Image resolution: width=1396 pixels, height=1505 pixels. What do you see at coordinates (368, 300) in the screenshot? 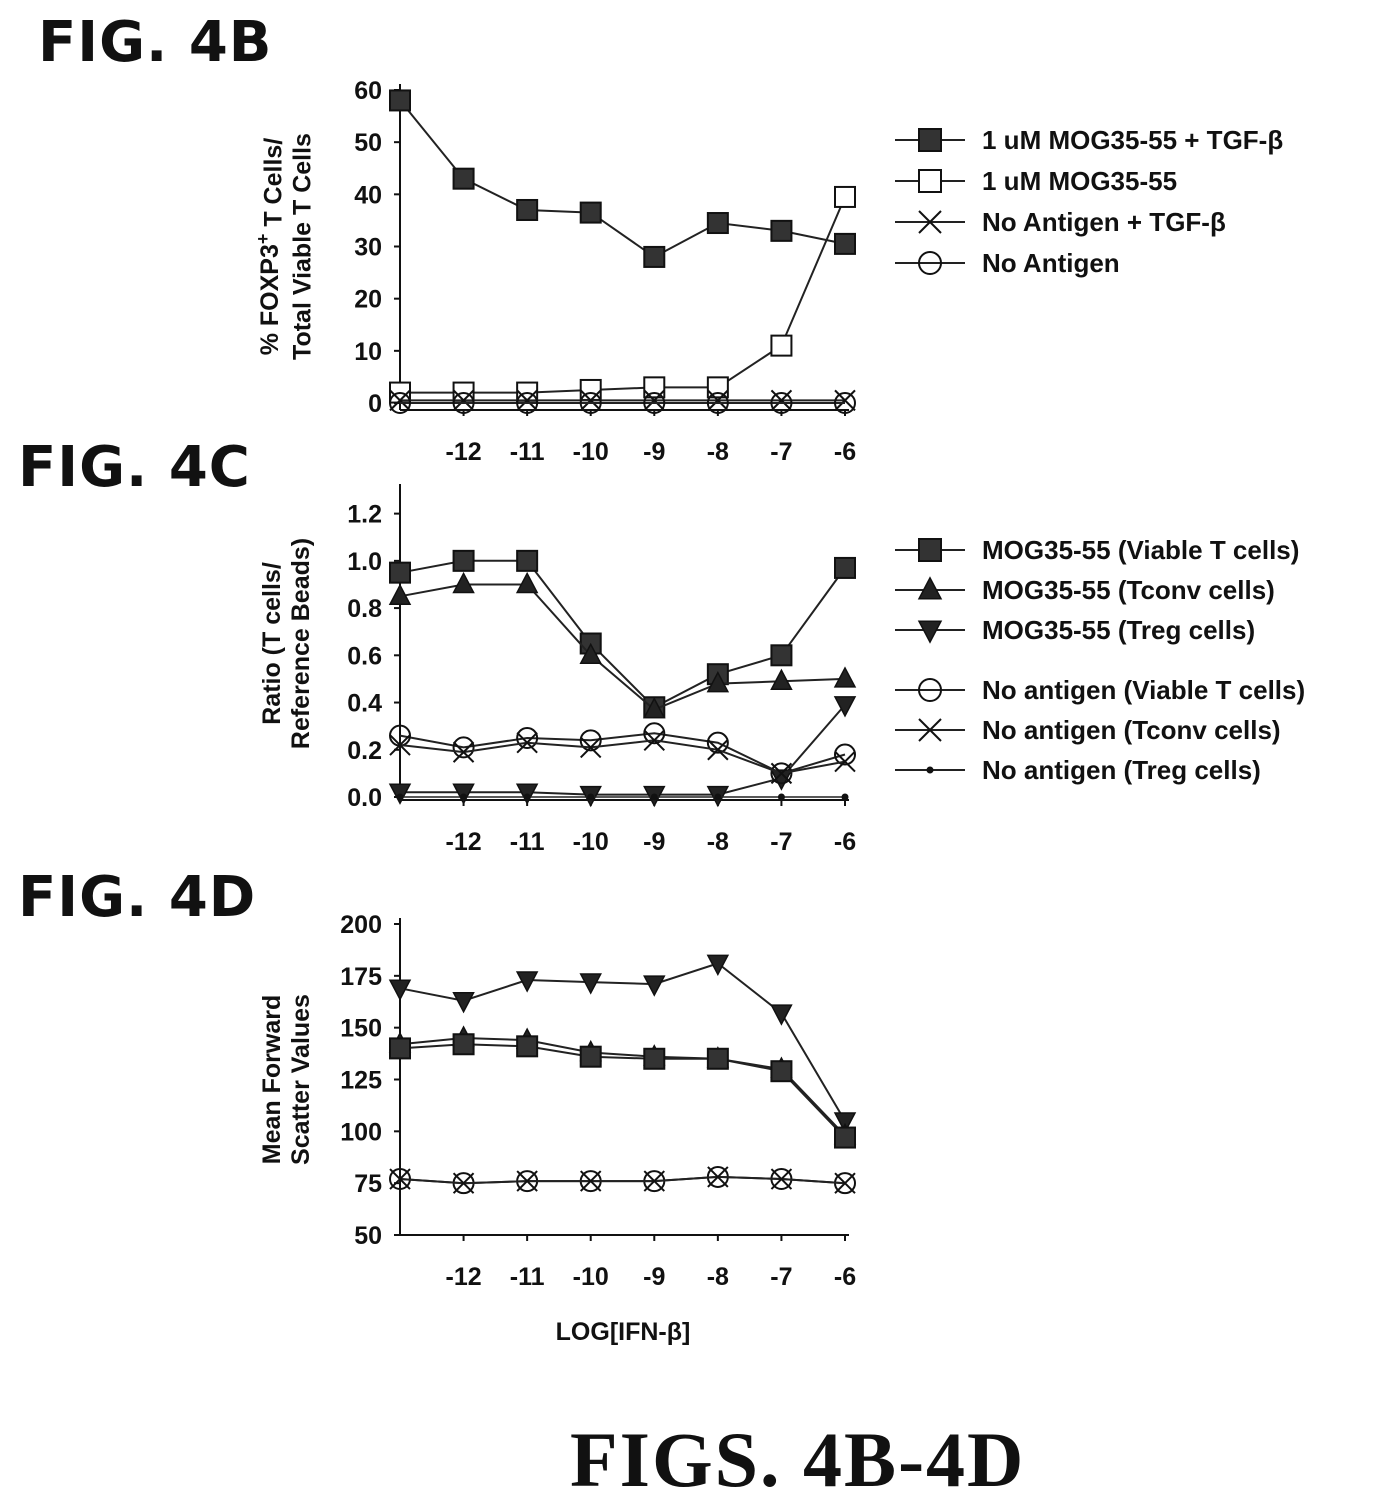
I see `y-tick-label: 20` at bounding box center [368, 300].